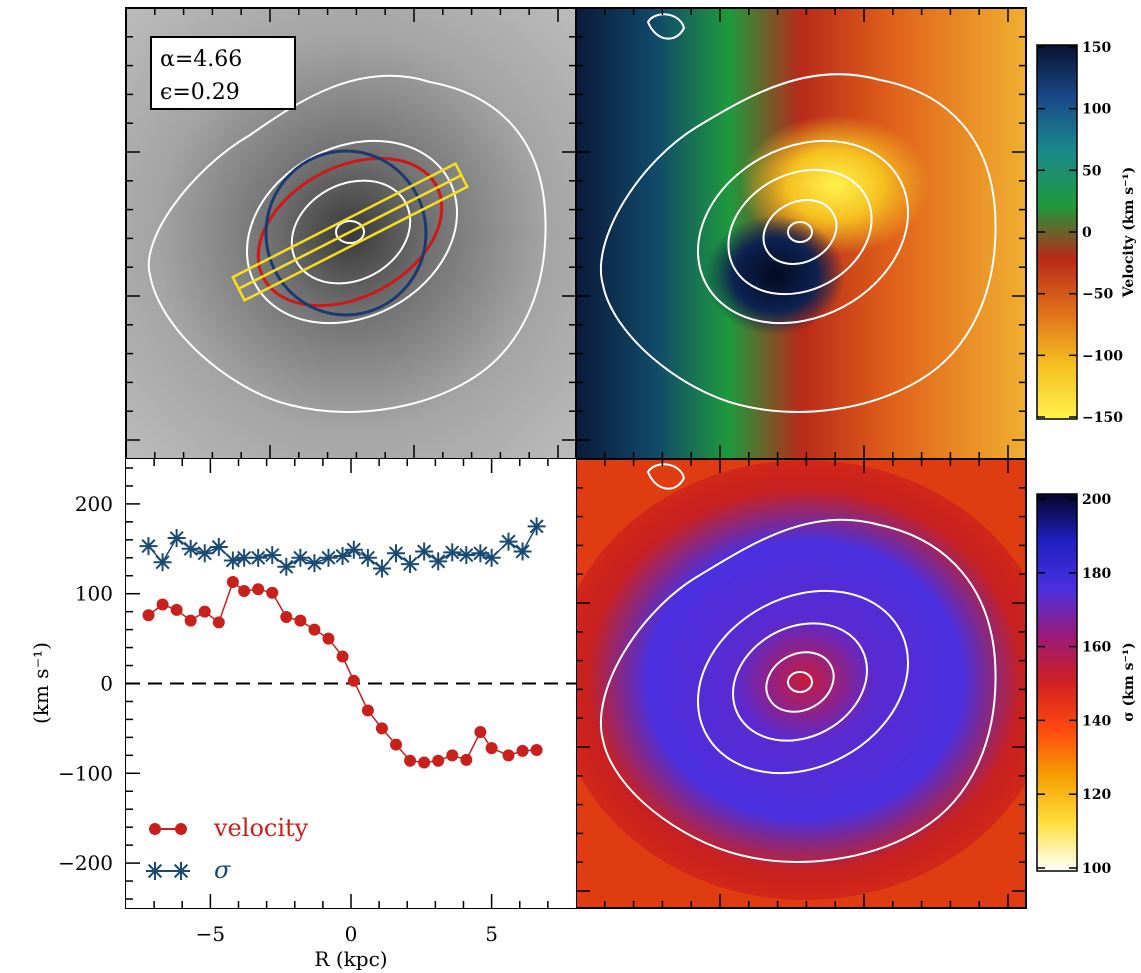  I want to click on sigma-series, so click(342, 547).